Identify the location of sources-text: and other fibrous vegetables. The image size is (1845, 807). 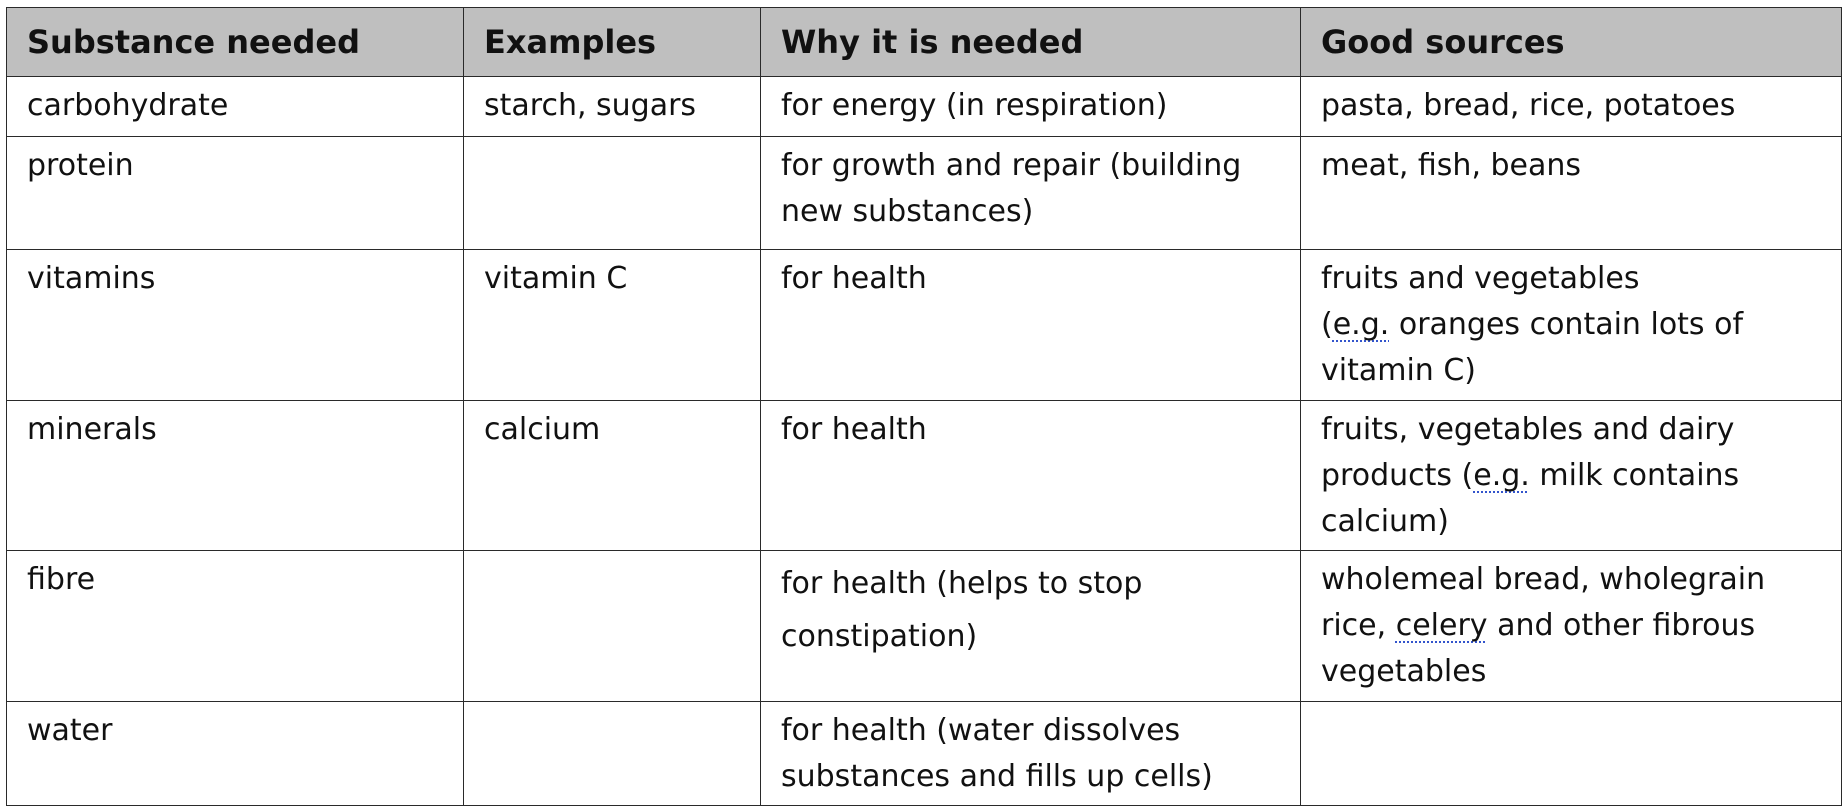
(1538, 648).